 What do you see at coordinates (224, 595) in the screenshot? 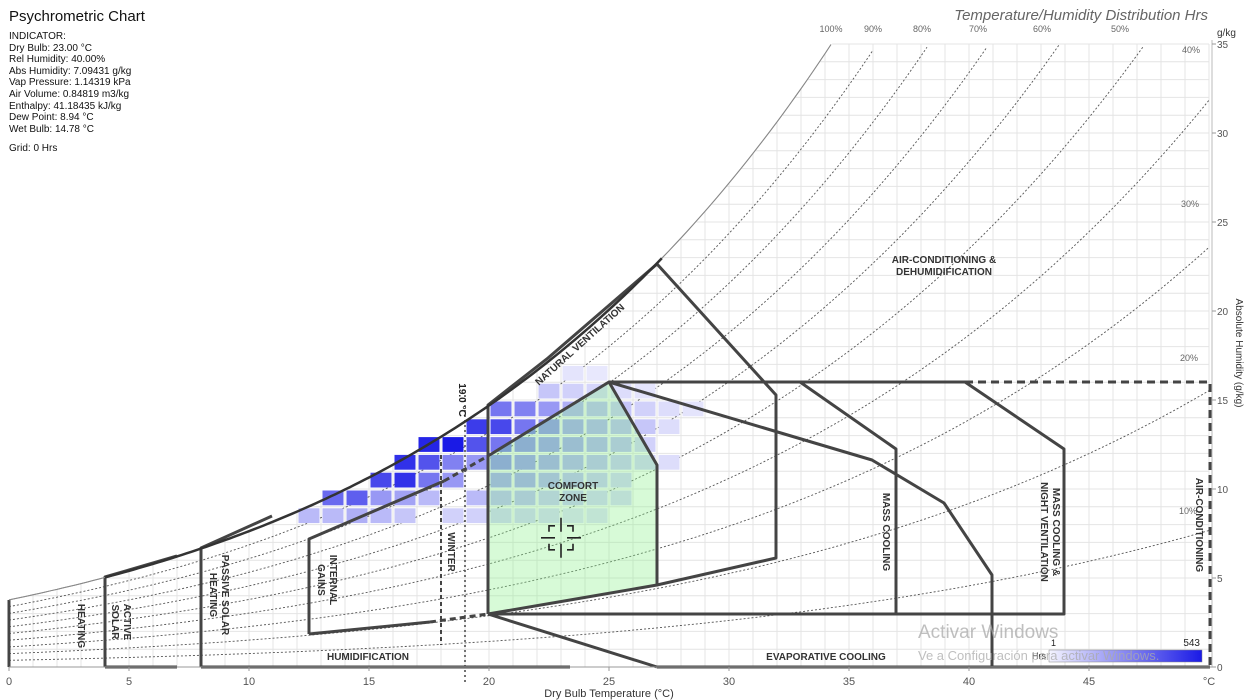
I see `zone-label: PASSIVE SOLAR` at bounding box center [224, 595].